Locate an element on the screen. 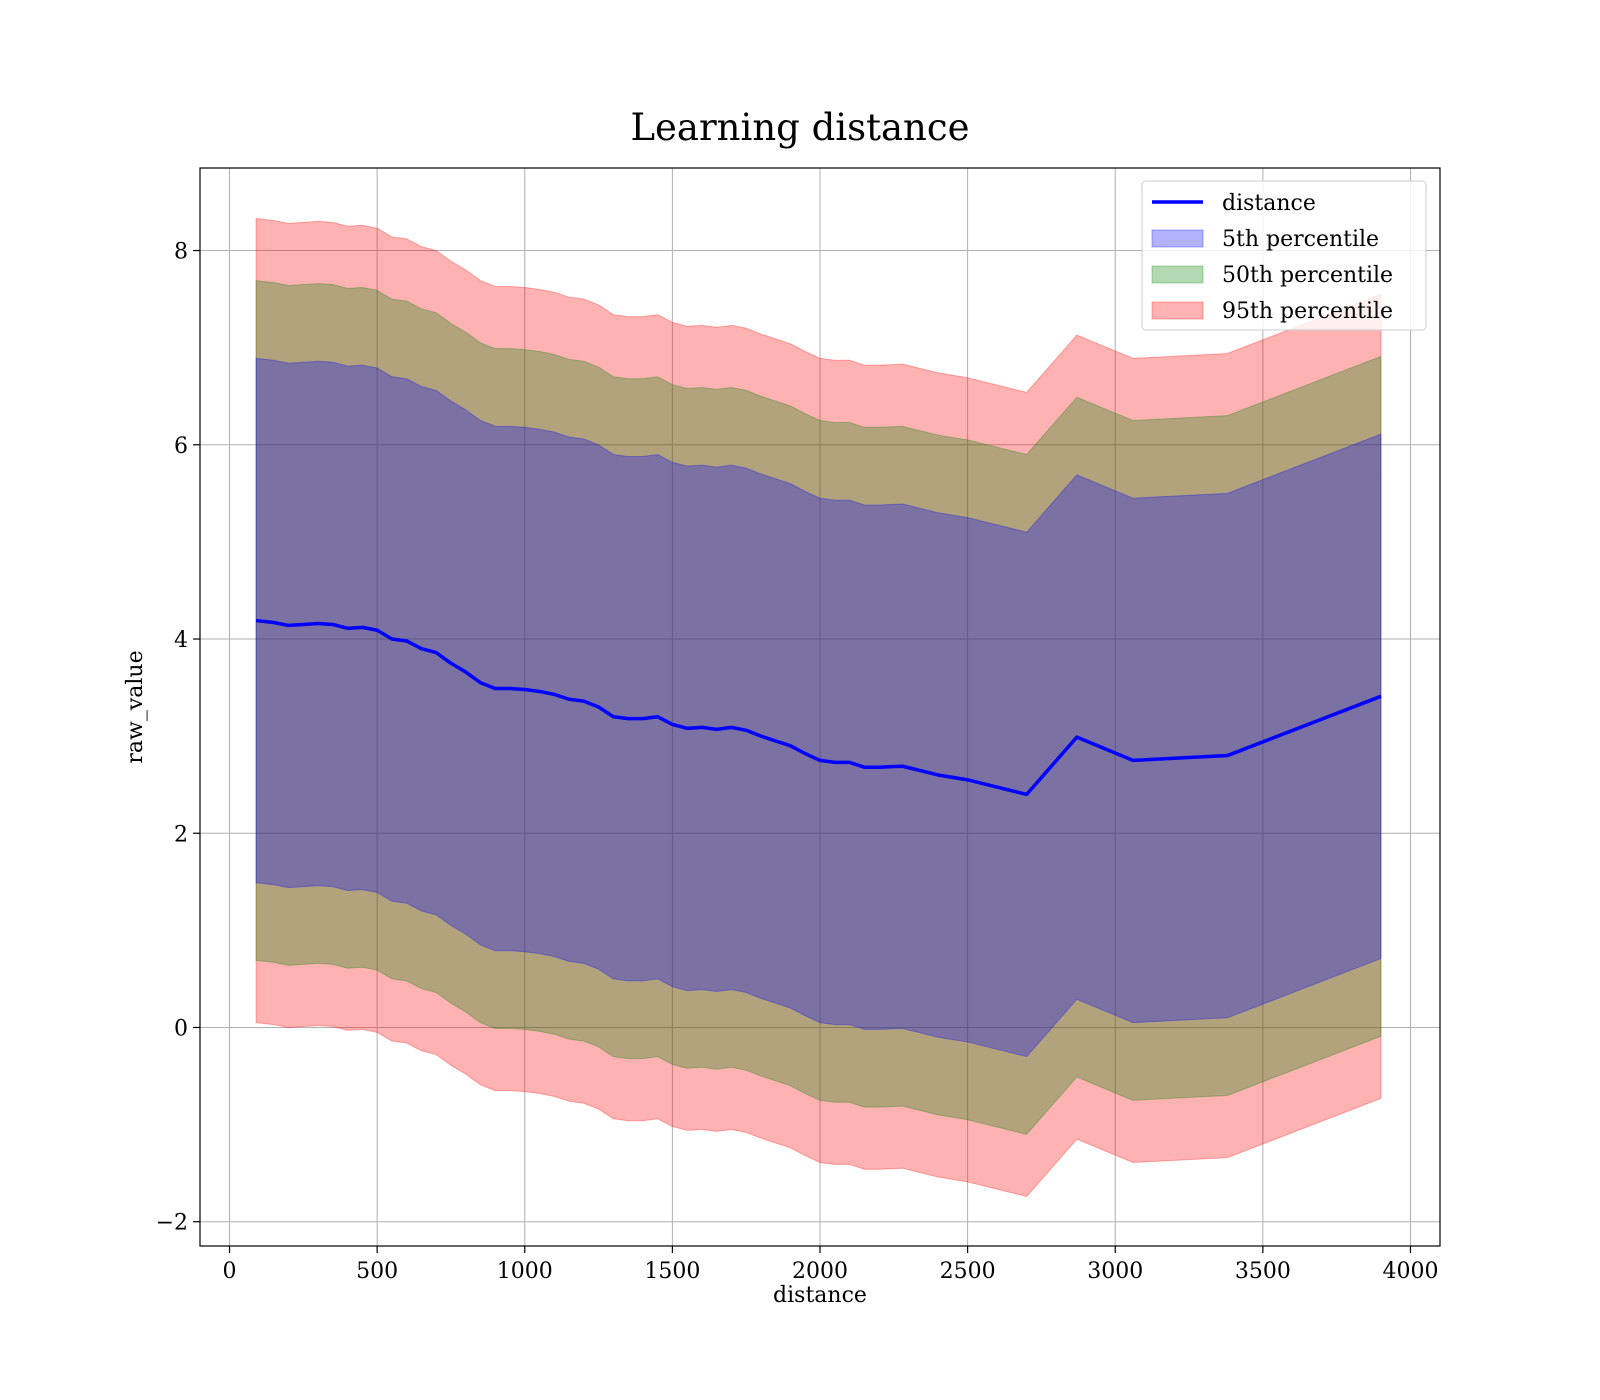 The width and height of the screenshot is (1600, 1400). series-line-distance is located at coordinates (818, 707).